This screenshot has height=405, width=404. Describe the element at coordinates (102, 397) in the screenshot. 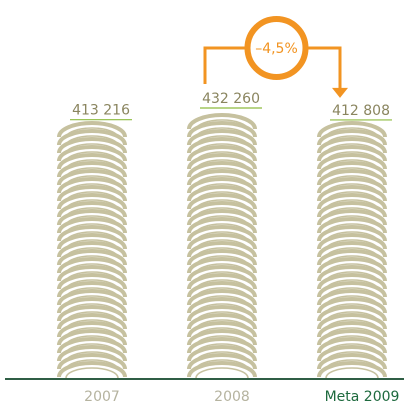

I see `category-label: 2007` at that location.